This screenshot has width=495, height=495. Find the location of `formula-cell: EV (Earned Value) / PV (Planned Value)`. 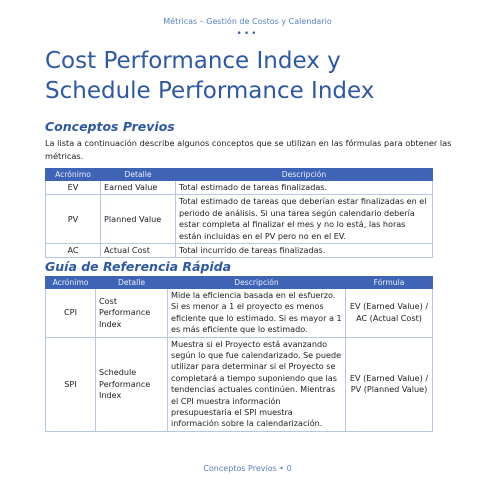

formula-cell: EV (Earned Value) / PV (Planned Value) is located at coordinates (389, 384).